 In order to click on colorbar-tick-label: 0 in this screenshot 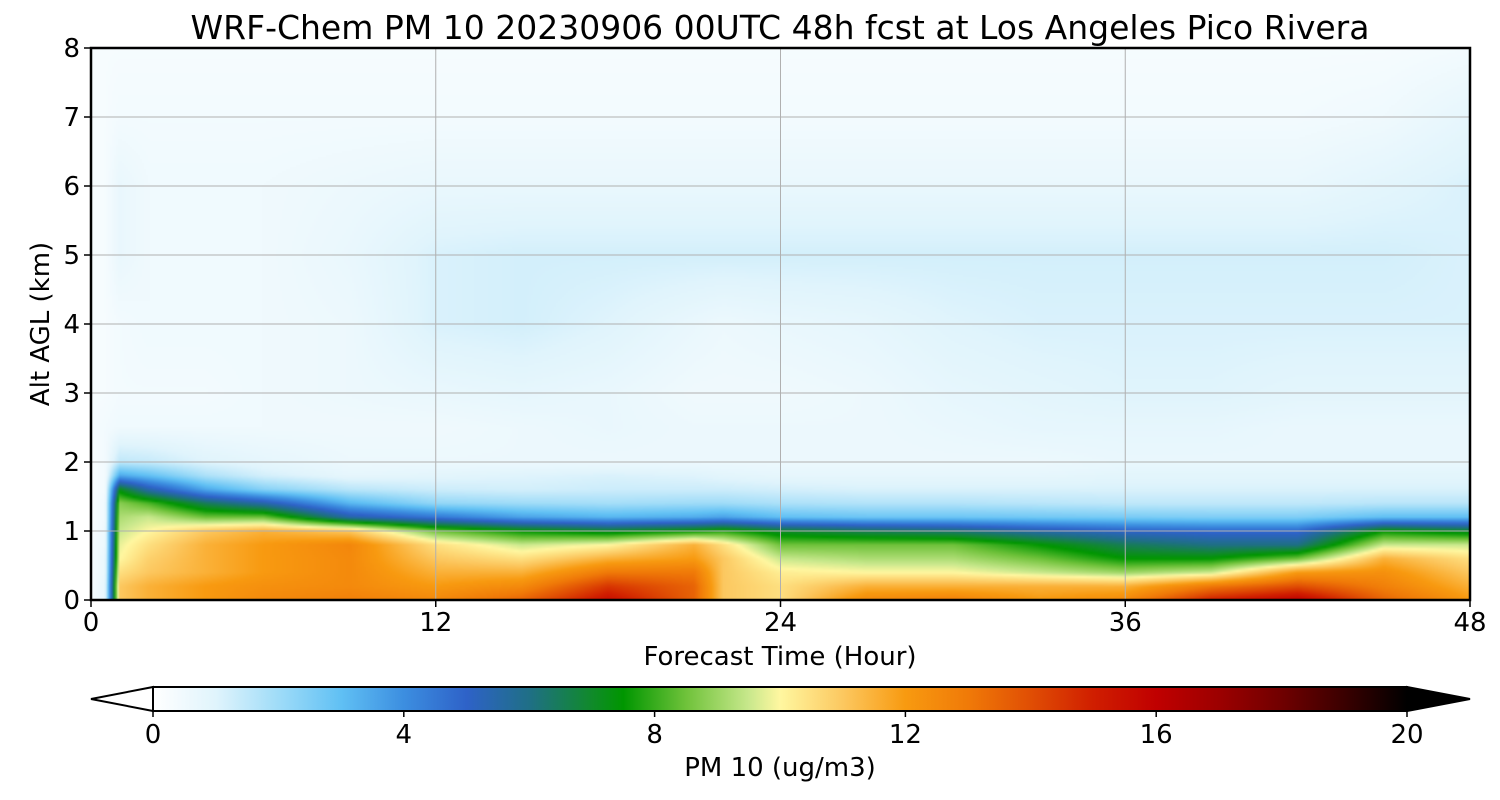, I will do `click(153, 735)`.